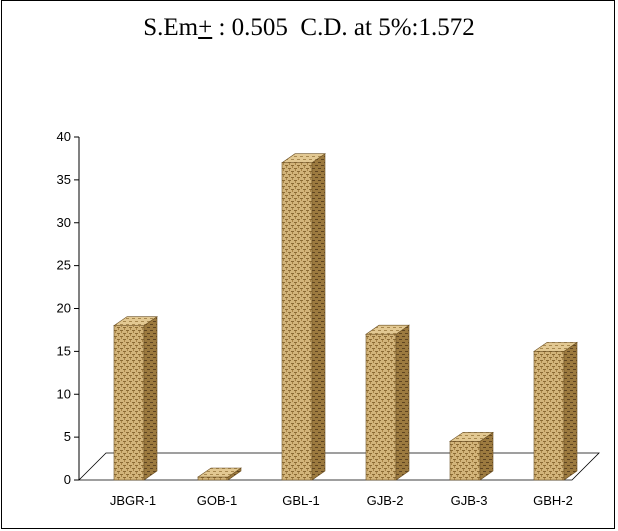  Describe the element at coordinates (67, 436) in the screenshot. I see `y-tick-label: 5` at that location.